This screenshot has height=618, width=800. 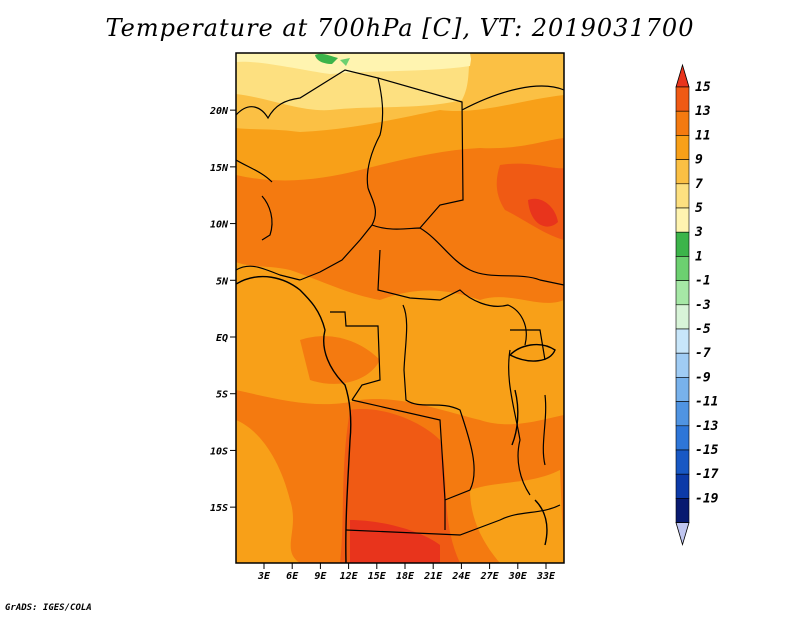 I want to click on colorbar-label: -3, so click(x=703, y=305).